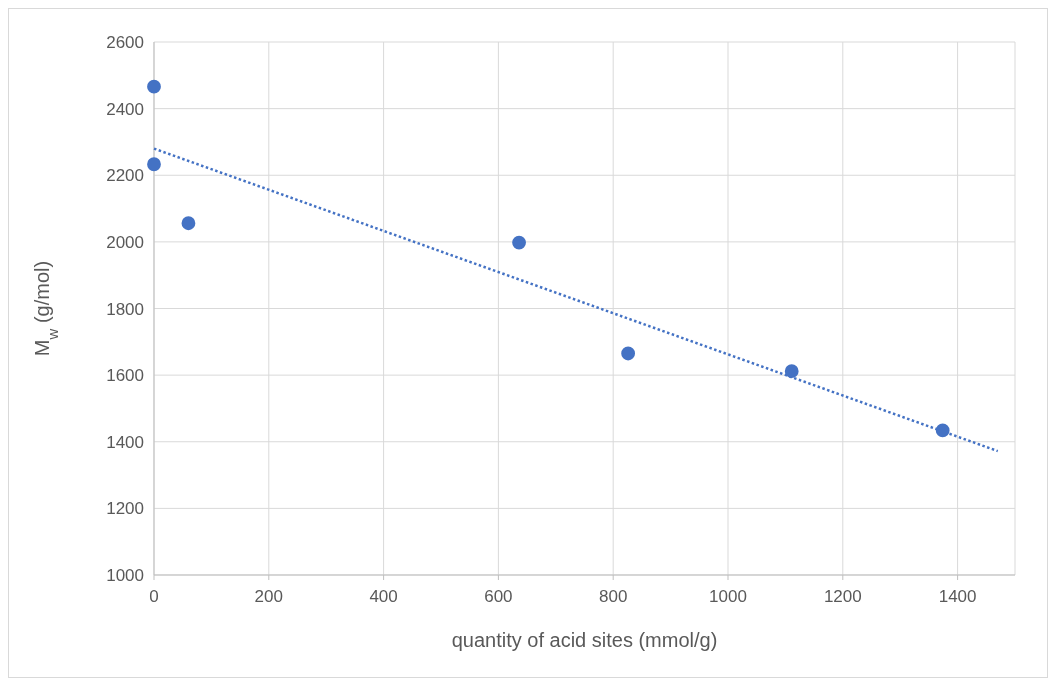  What do you see at coordinates (125, 575) in the screenshot?
I see `y-tick-label: 1000` at bounding box center [125, 575].